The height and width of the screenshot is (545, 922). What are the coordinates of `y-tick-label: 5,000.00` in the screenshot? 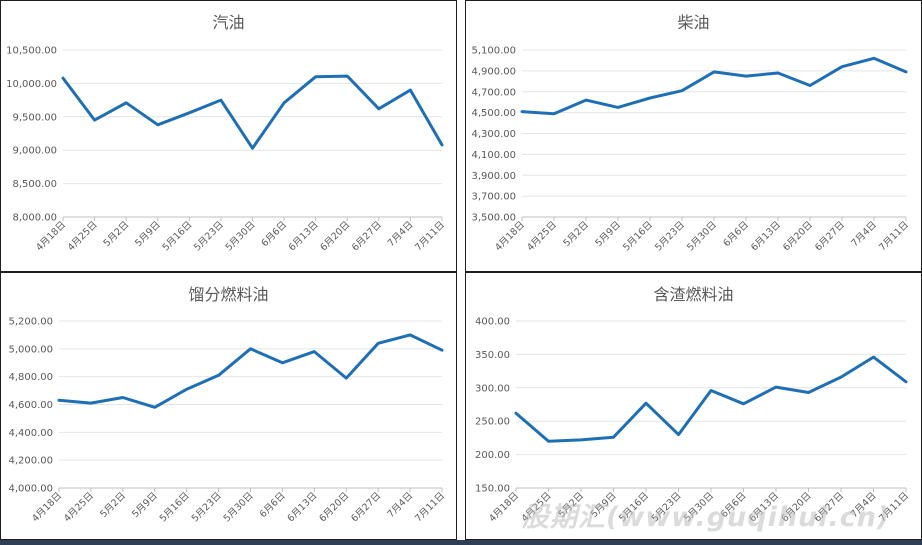 It's located at (30, 349).